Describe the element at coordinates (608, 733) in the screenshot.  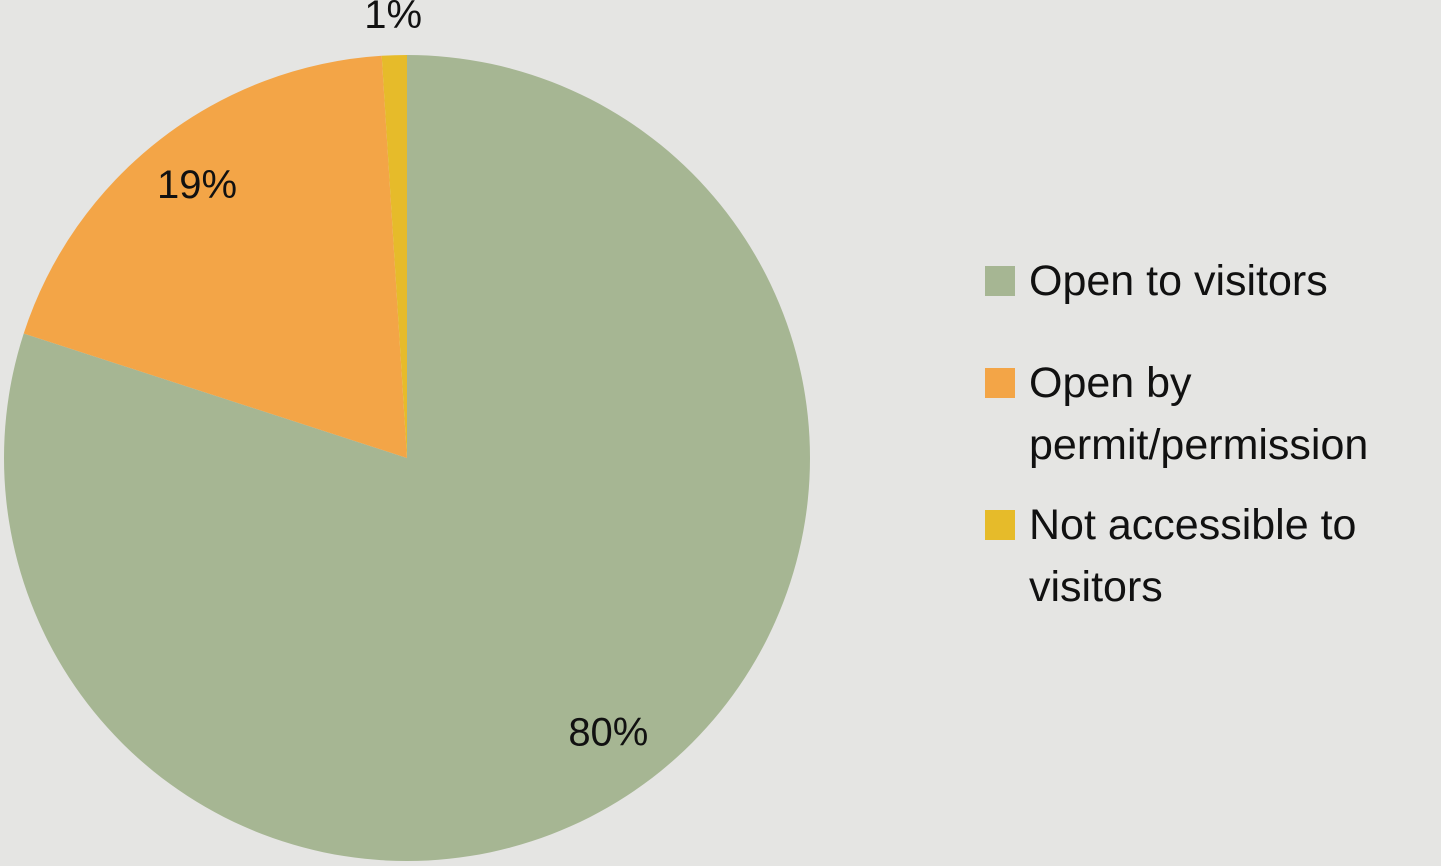
I see `data-label: 80%` at that location.